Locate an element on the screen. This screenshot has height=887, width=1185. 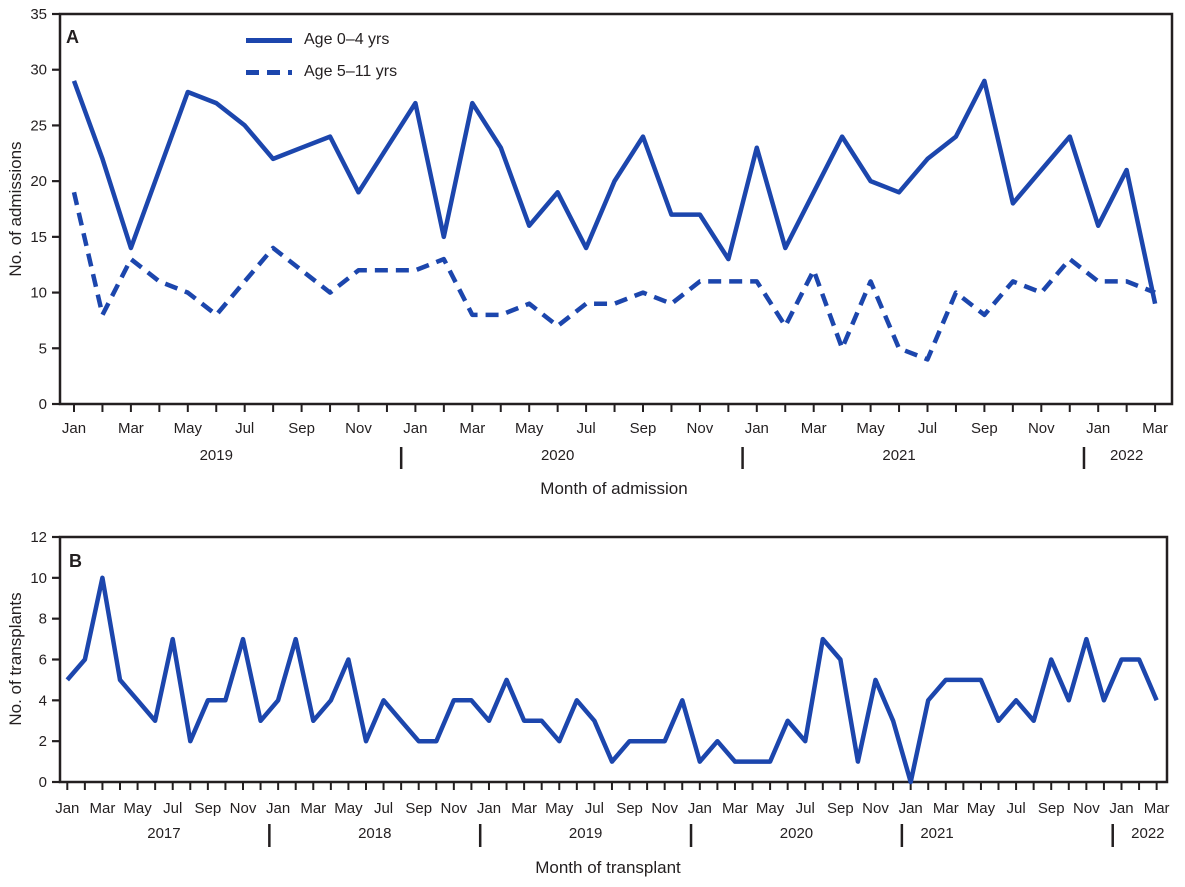
year-label: 2017 is located at coordinates (163, 833).